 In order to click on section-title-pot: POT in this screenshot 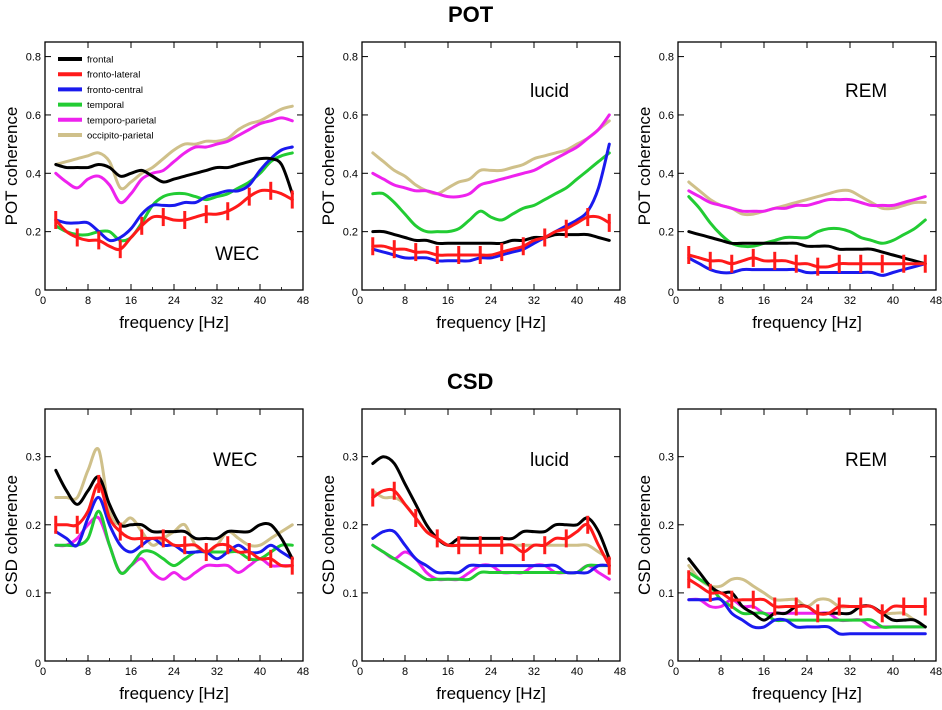, I will do `click(471, 14)`.